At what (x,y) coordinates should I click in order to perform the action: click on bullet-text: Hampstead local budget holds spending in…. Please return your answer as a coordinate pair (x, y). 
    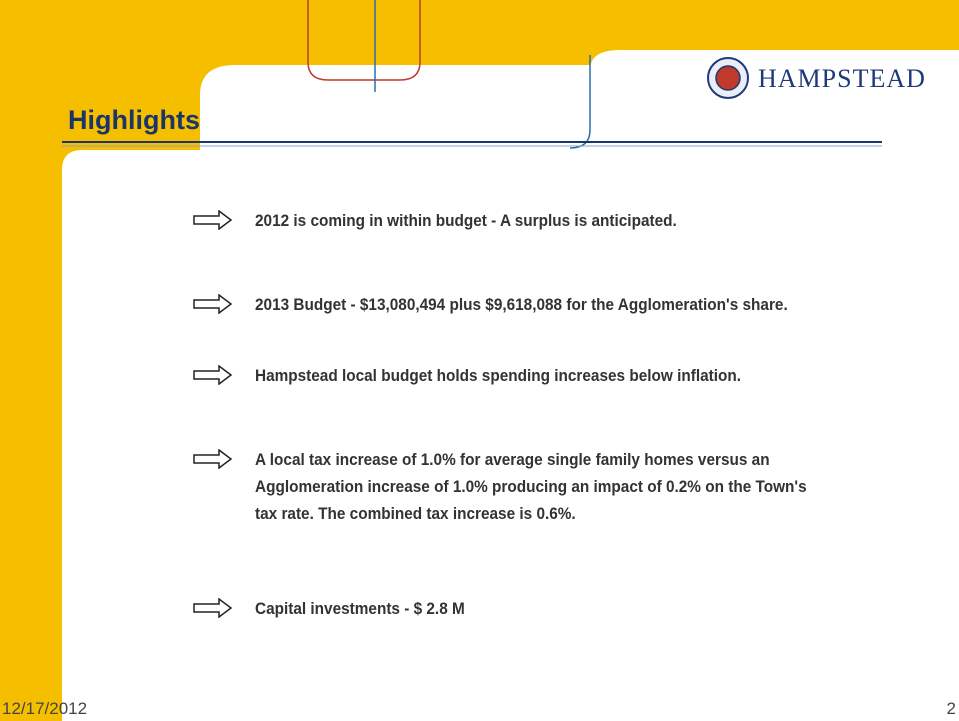
    Looking at the image, I should click on (498, 376).